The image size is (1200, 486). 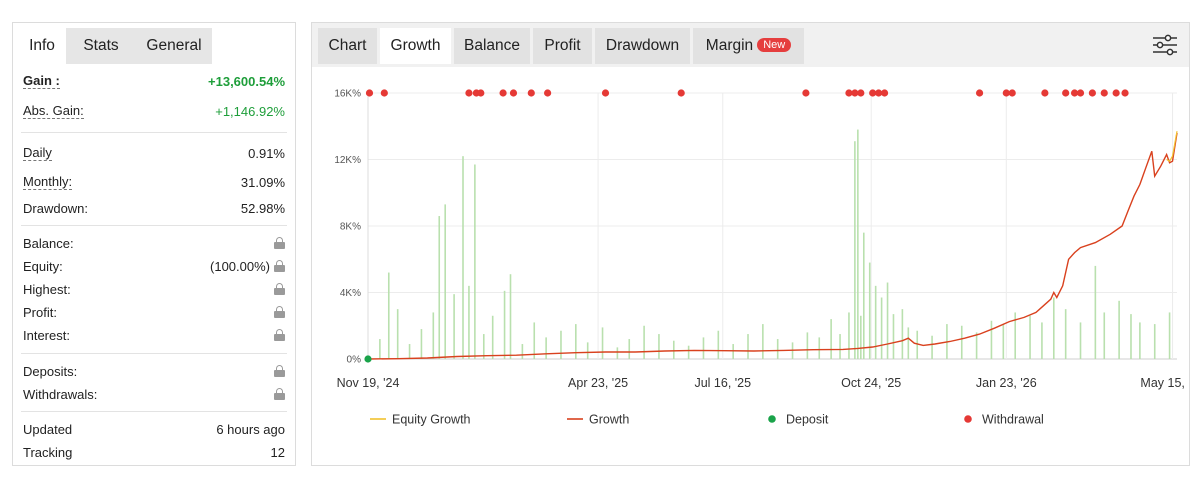 I want to click on stat-row-abs-gain: Abs. Gain: +1,146.92%, so click(x=154, y=111).